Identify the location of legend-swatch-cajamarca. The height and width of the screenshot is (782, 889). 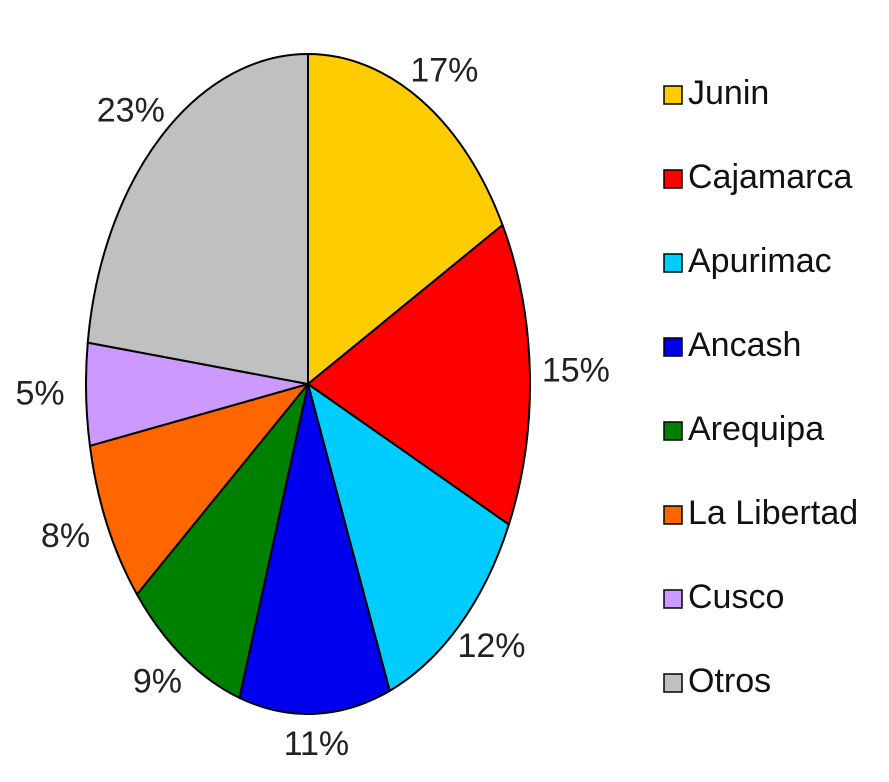
(673, 179).